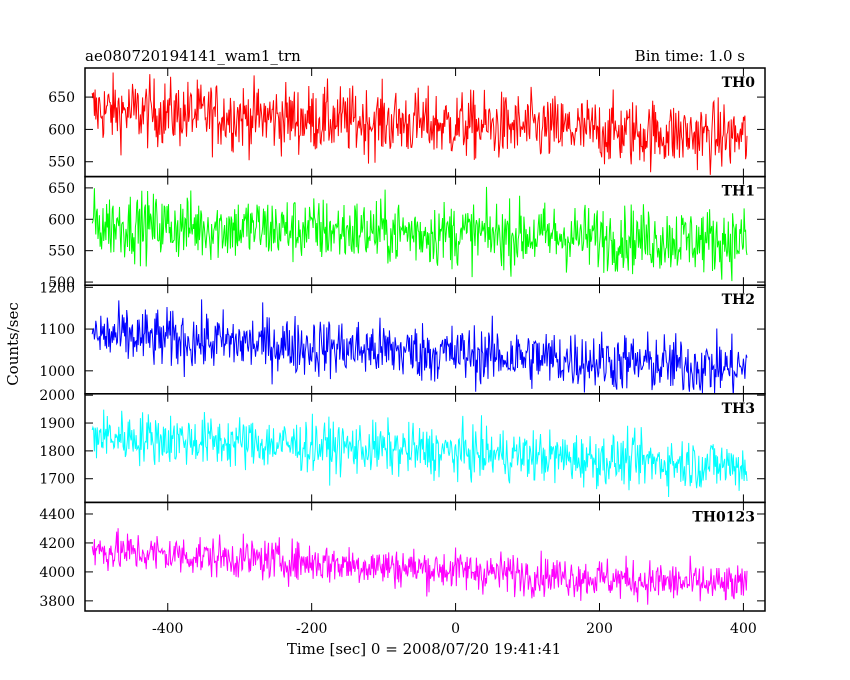 The width and height of the screenshot is (850, 680). I want to click on y-tick-label: 3800, so click(57, 602).